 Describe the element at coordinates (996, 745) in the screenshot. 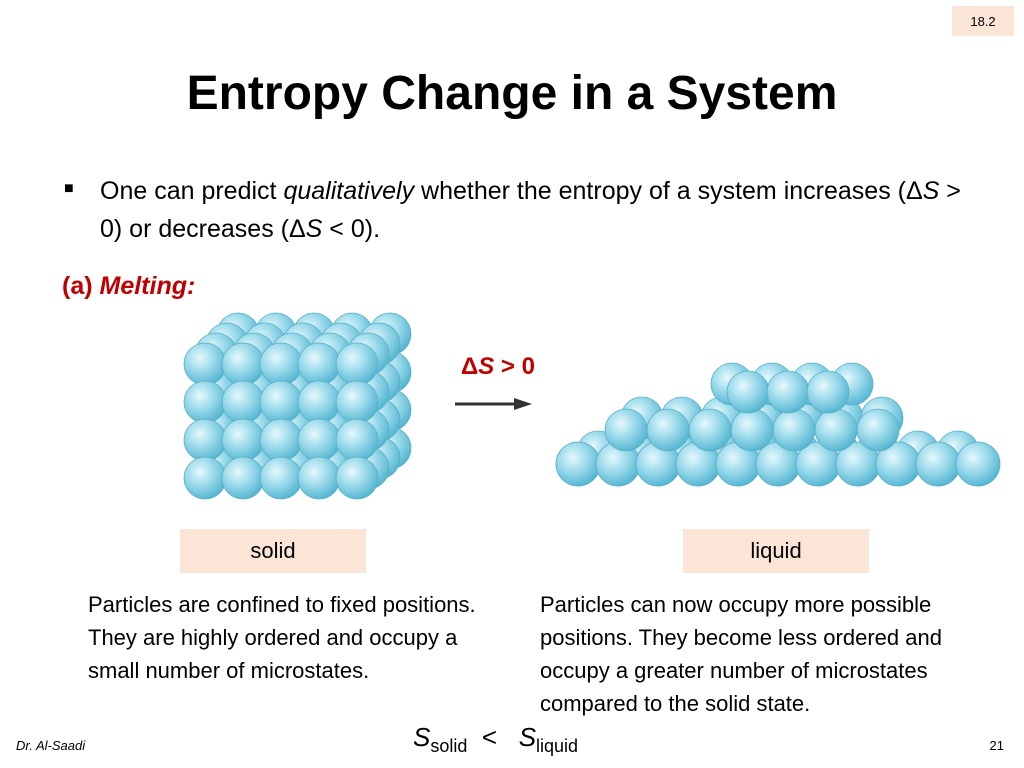

I see `page-number: 21` at that location.